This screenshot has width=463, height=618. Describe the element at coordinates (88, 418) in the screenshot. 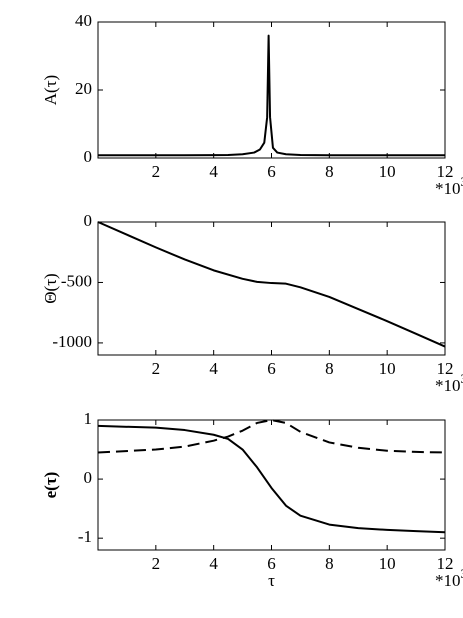

I see `y-tick-label: 1` at that location.